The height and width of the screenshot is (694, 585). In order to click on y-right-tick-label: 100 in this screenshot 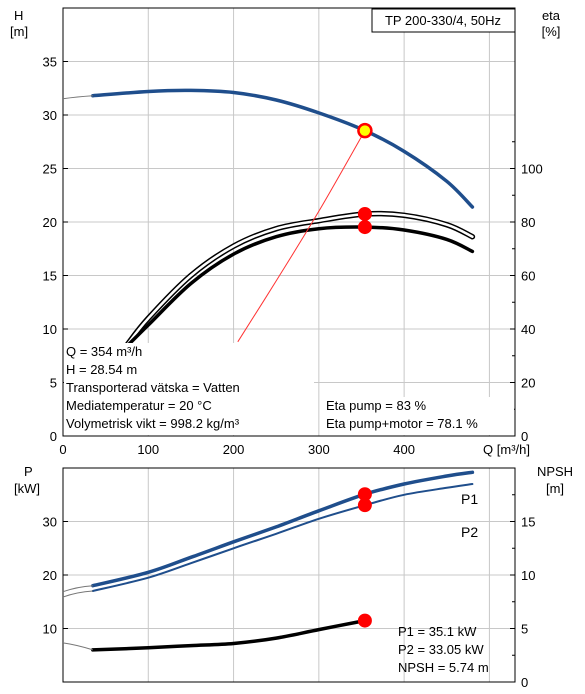, I will do `click(532, 169)`.